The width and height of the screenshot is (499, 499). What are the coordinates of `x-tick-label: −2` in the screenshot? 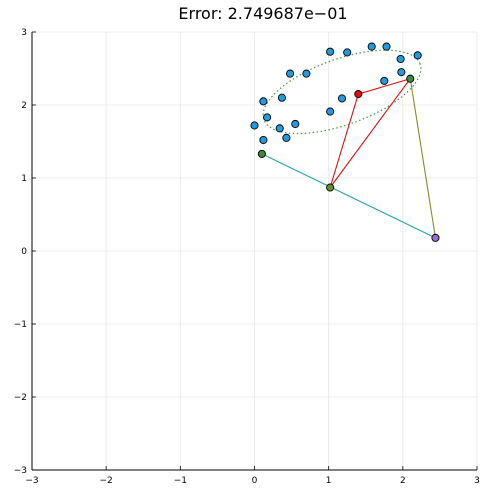 It's located at (106, 481).